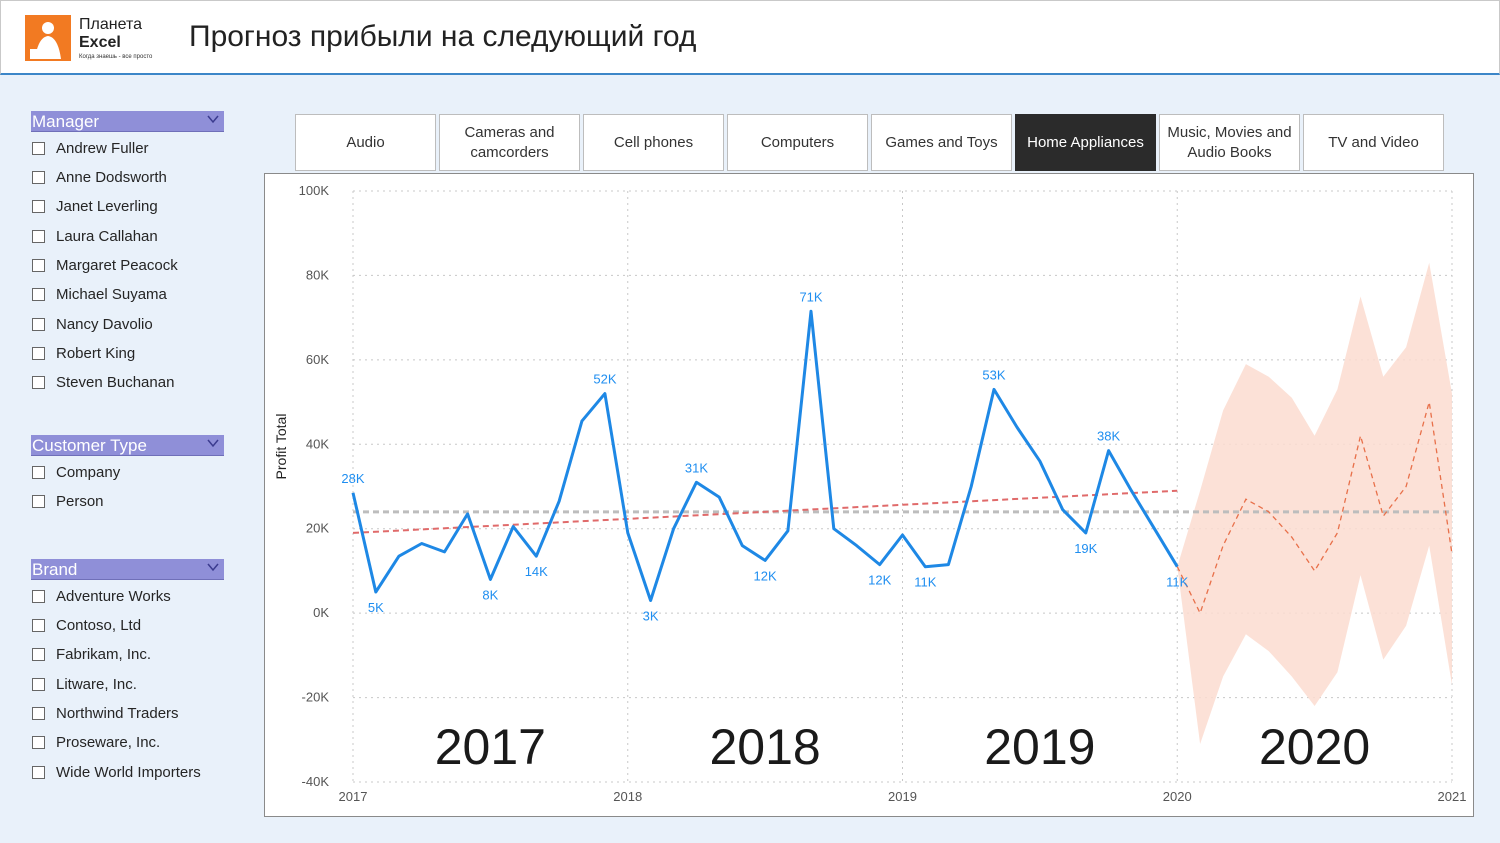 The image size is (1500, 843). I want to click on logo-icon, so click(48, 38).